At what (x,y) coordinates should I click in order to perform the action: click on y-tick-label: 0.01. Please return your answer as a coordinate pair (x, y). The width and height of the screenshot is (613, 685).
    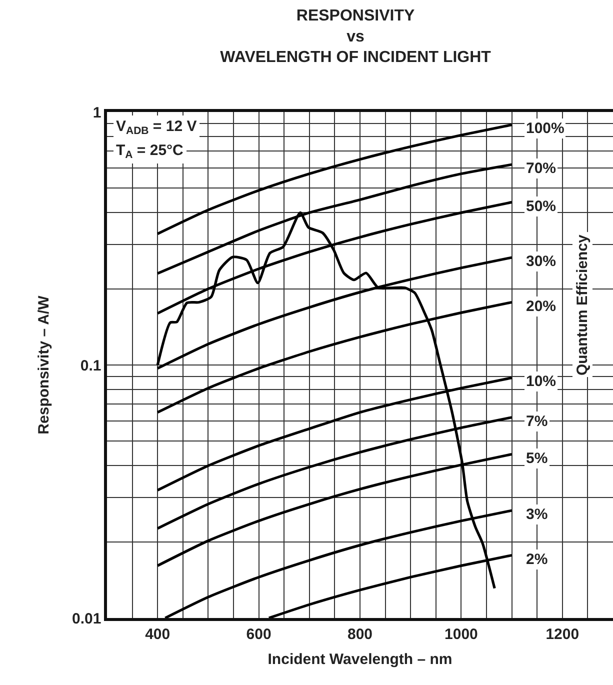
    Looking at the image, I should click on (87, 619).